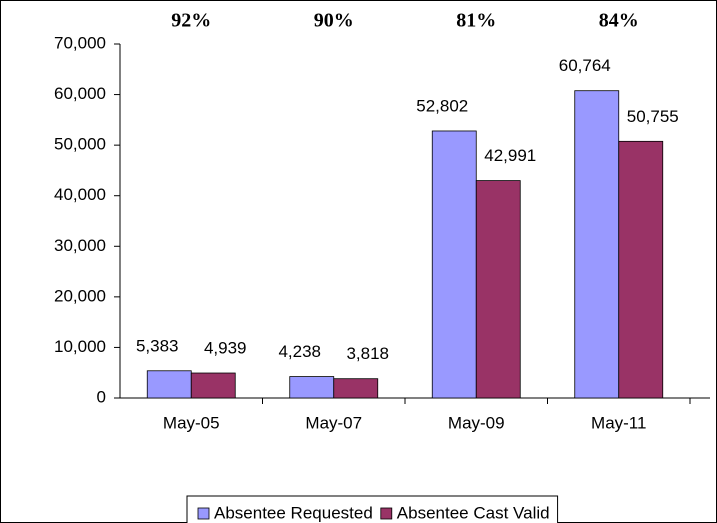  I want to click on y-tick-label: 40,000, so click(80, 194).